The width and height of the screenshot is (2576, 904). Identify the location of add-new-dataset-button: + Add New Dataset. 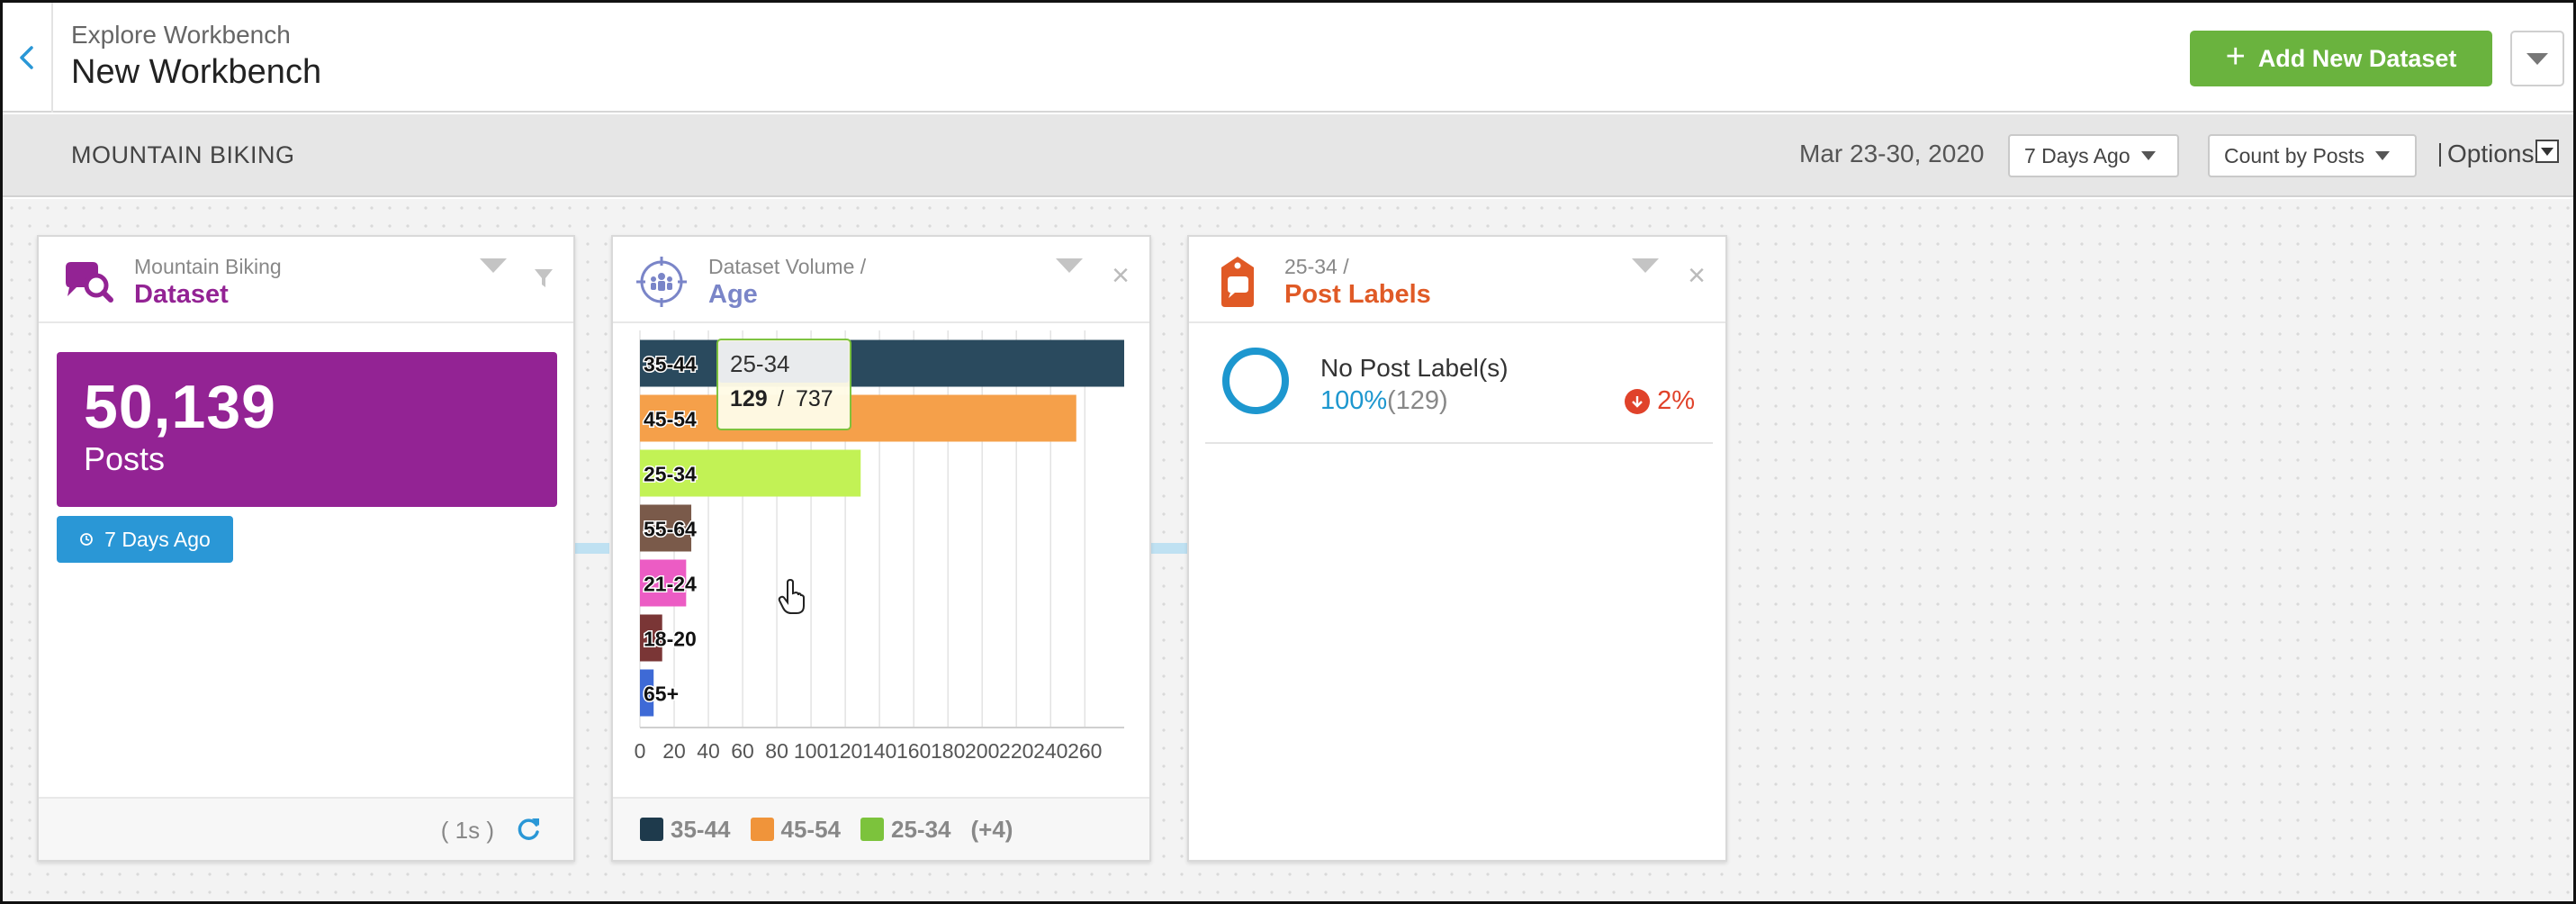
(2341, 59).